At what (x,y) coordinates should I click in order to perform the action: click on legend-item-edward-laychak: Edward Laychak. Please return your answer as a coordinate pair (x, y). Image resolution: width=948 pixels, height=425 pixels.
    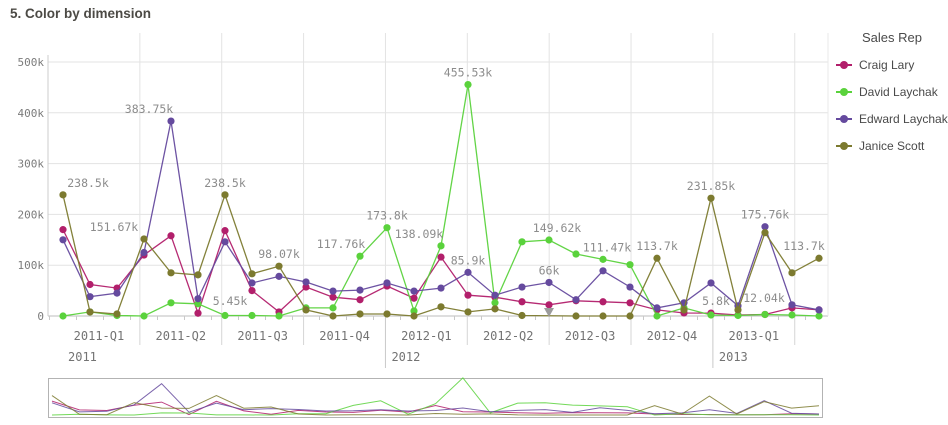
    Looking at the image, I should click on (892, 119).